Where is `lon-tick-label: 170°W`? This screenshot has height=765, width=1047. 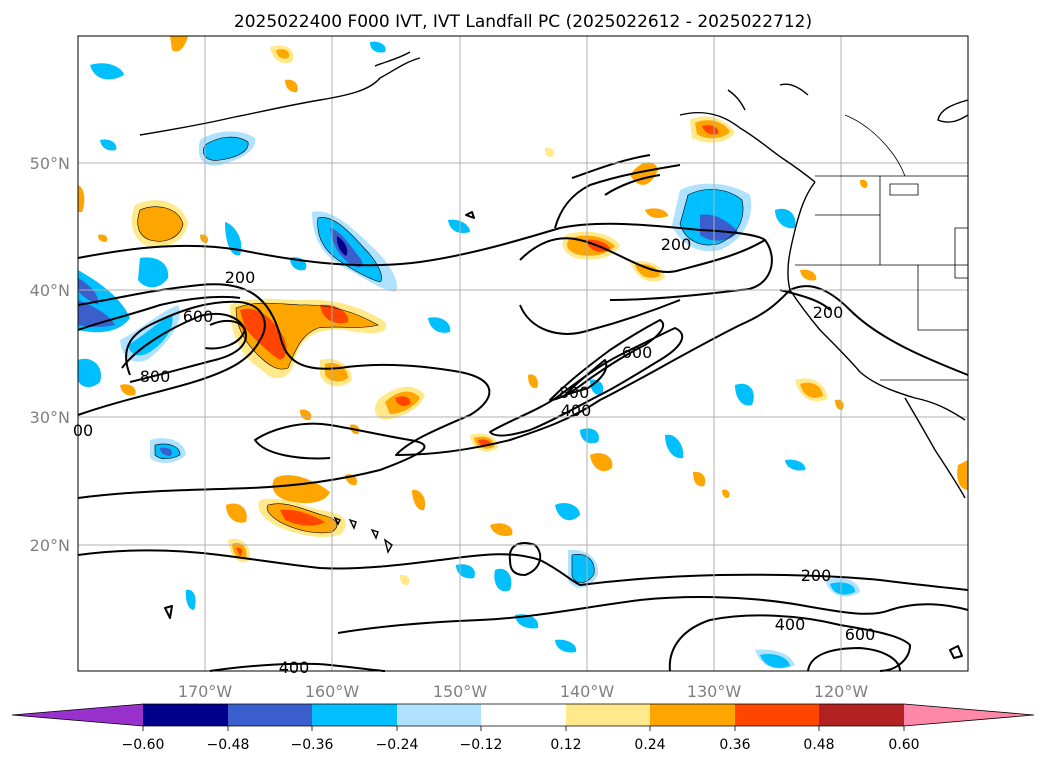 lon-tick-label: 170°W is located at coordinates (205, 691).